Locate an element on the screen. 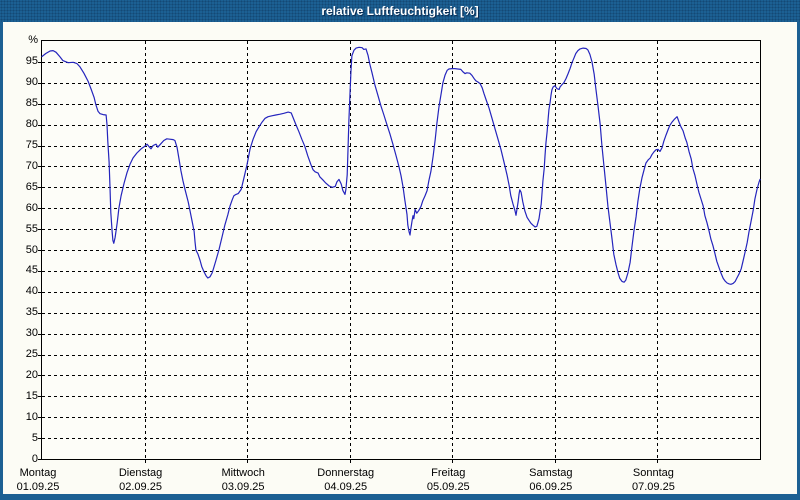 The width and height of the screenshot is (800, 500). x-axis-date-label: 02.09.25 is located at coordinates (140, 487).